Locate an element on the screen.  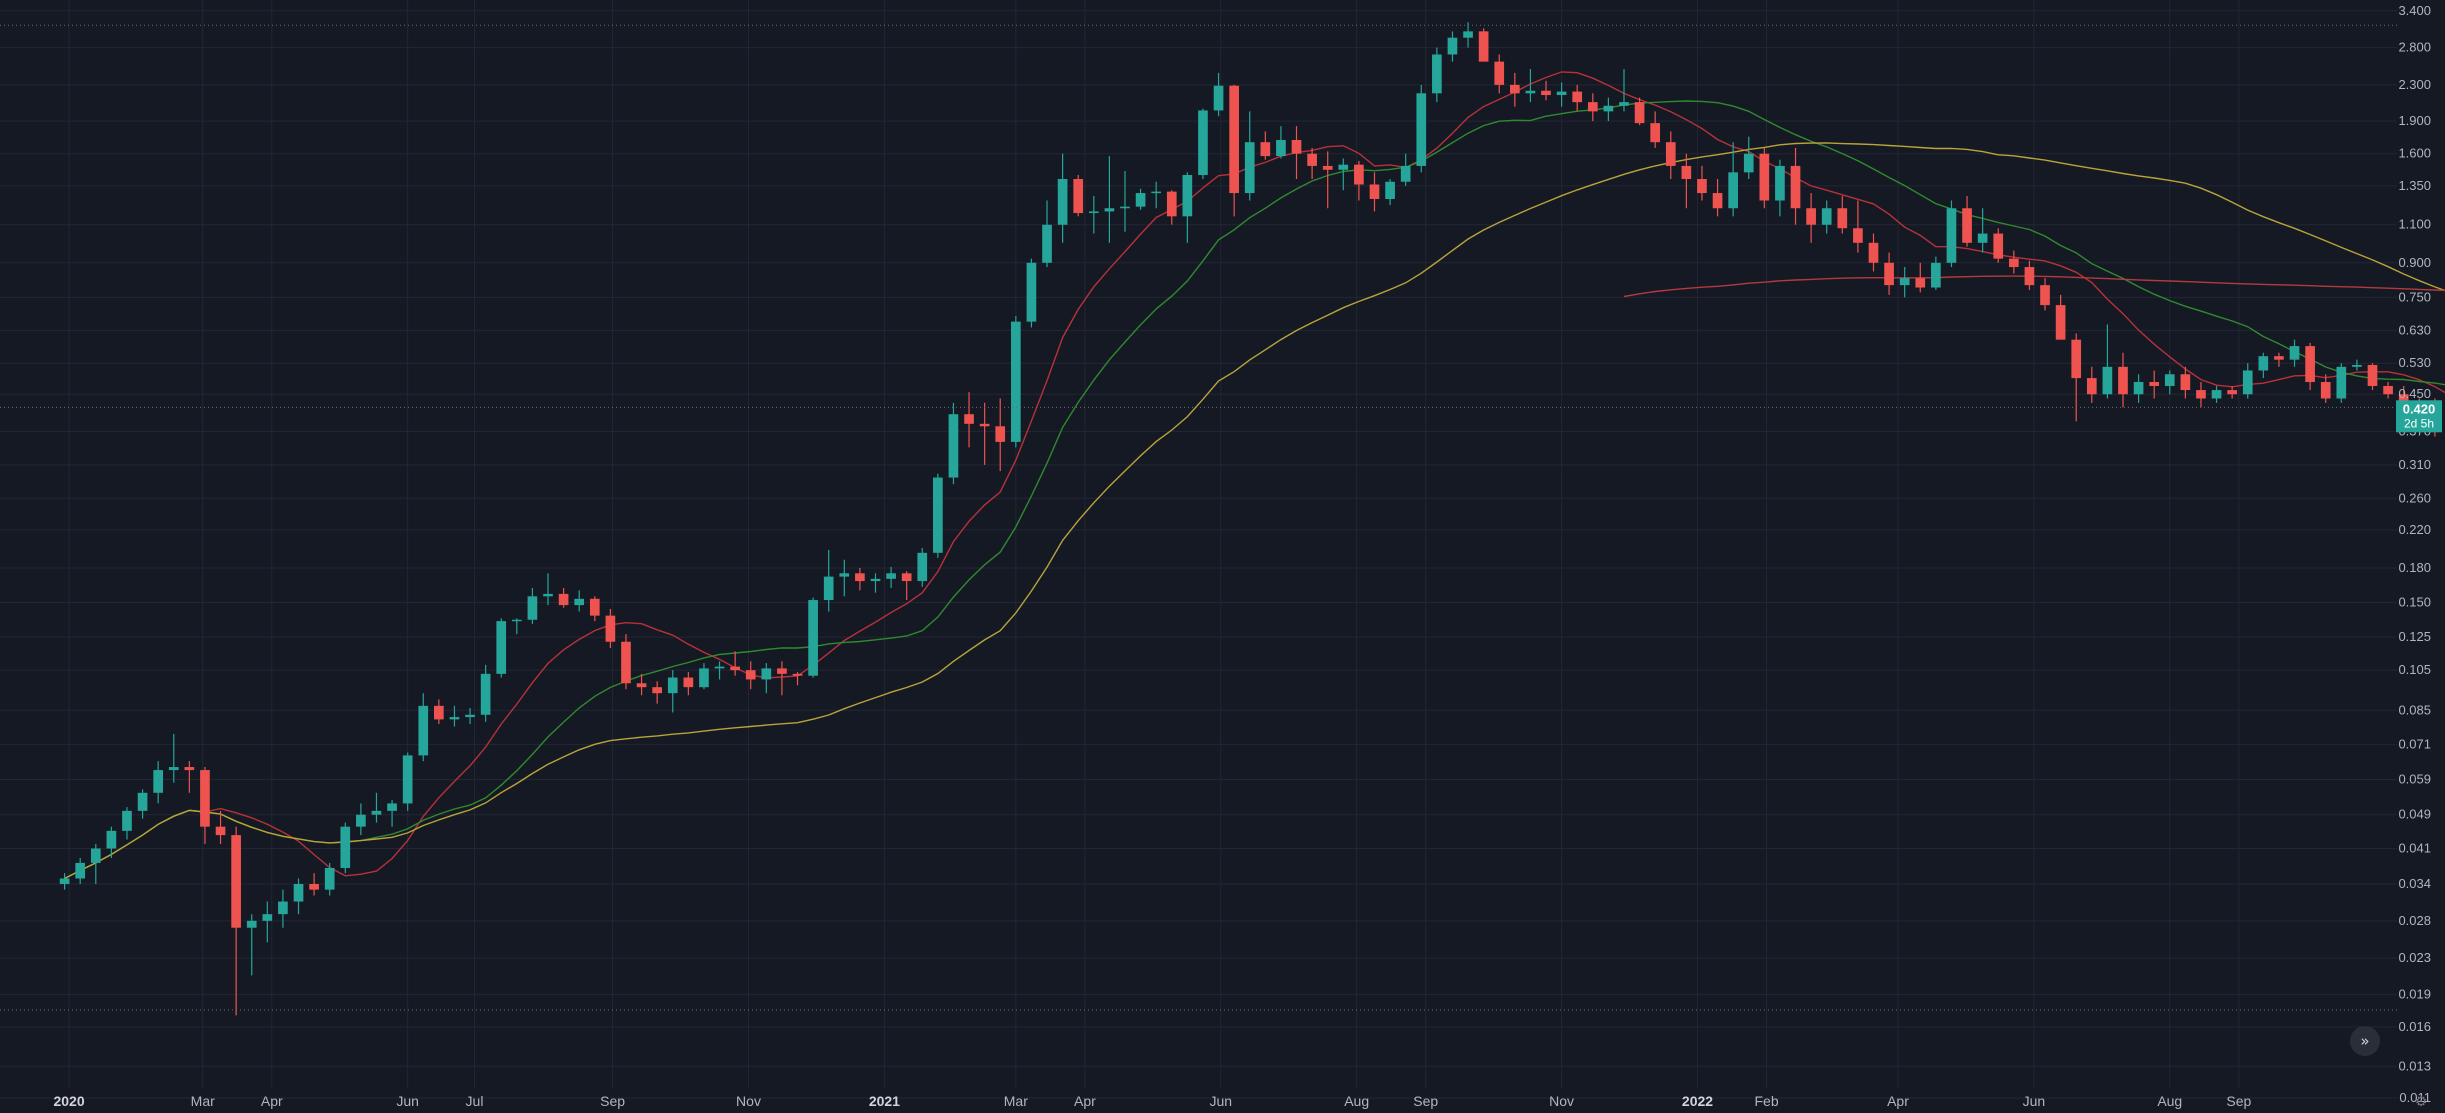
x-tick-label: Mar is located at coordinates (1016, 1101).